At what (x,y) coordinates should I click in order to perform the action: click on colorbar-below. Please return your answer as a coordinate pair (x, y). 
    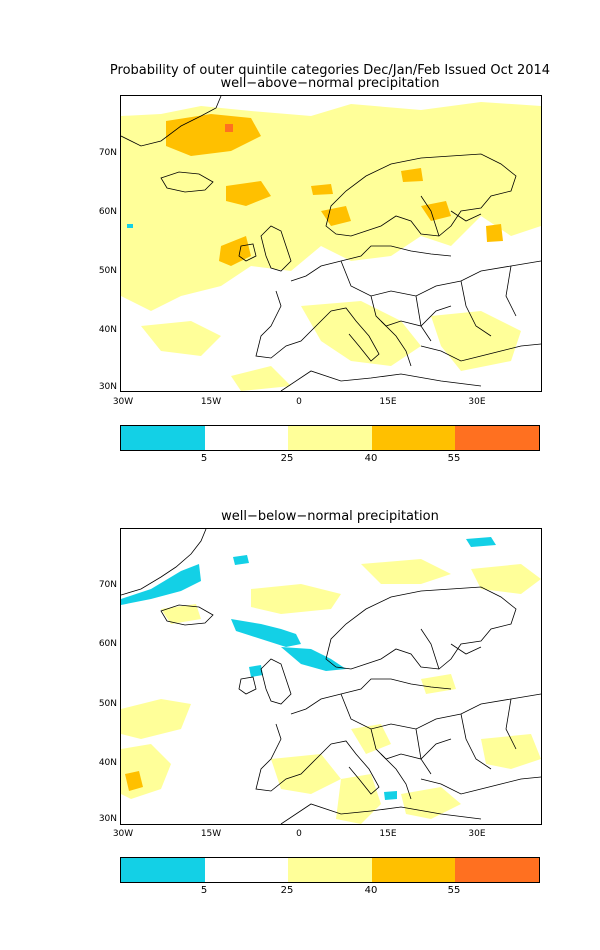
    Looking at the image, I should click on (330, 870).